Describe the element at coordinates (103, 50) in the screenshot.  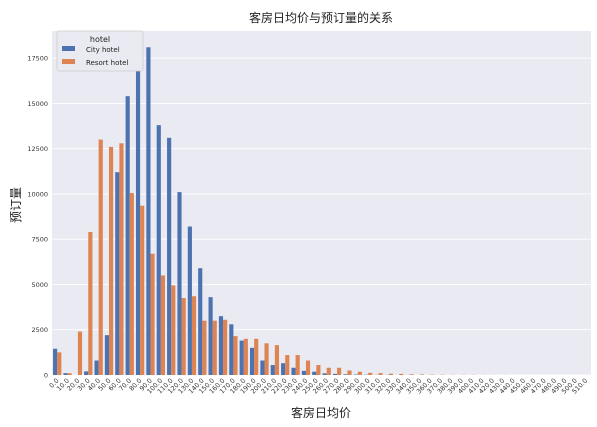
I see `legend-label-city: City hotel` at that location.